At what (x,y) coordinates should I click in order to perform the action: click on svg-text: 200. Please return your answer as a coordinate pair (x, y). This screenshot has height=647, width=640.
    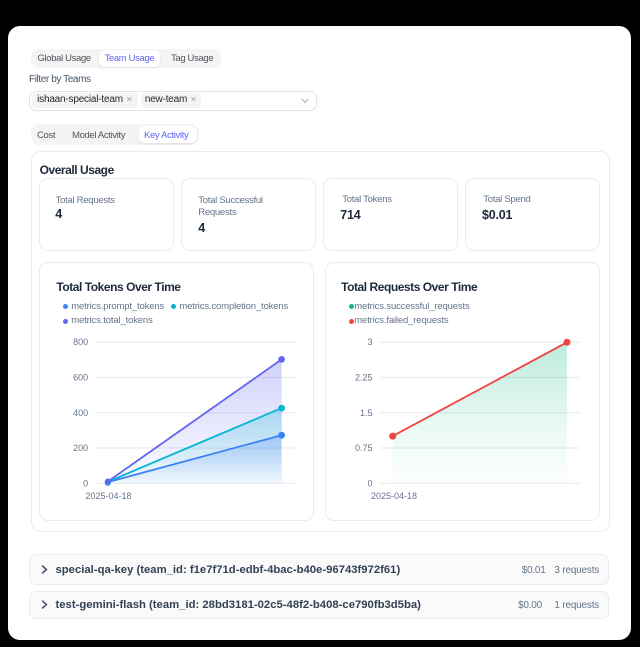
    Looking at the image, I should click on (80, 448).